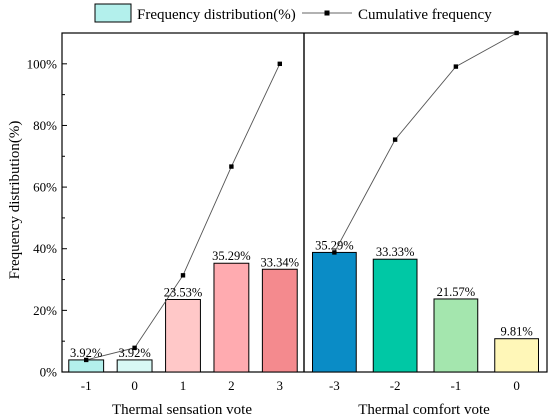 This screenshot has width=550, height=420. I want to click on x-axis-label-thermal-comfort: Thermal comfort vote, so click(424, 410).